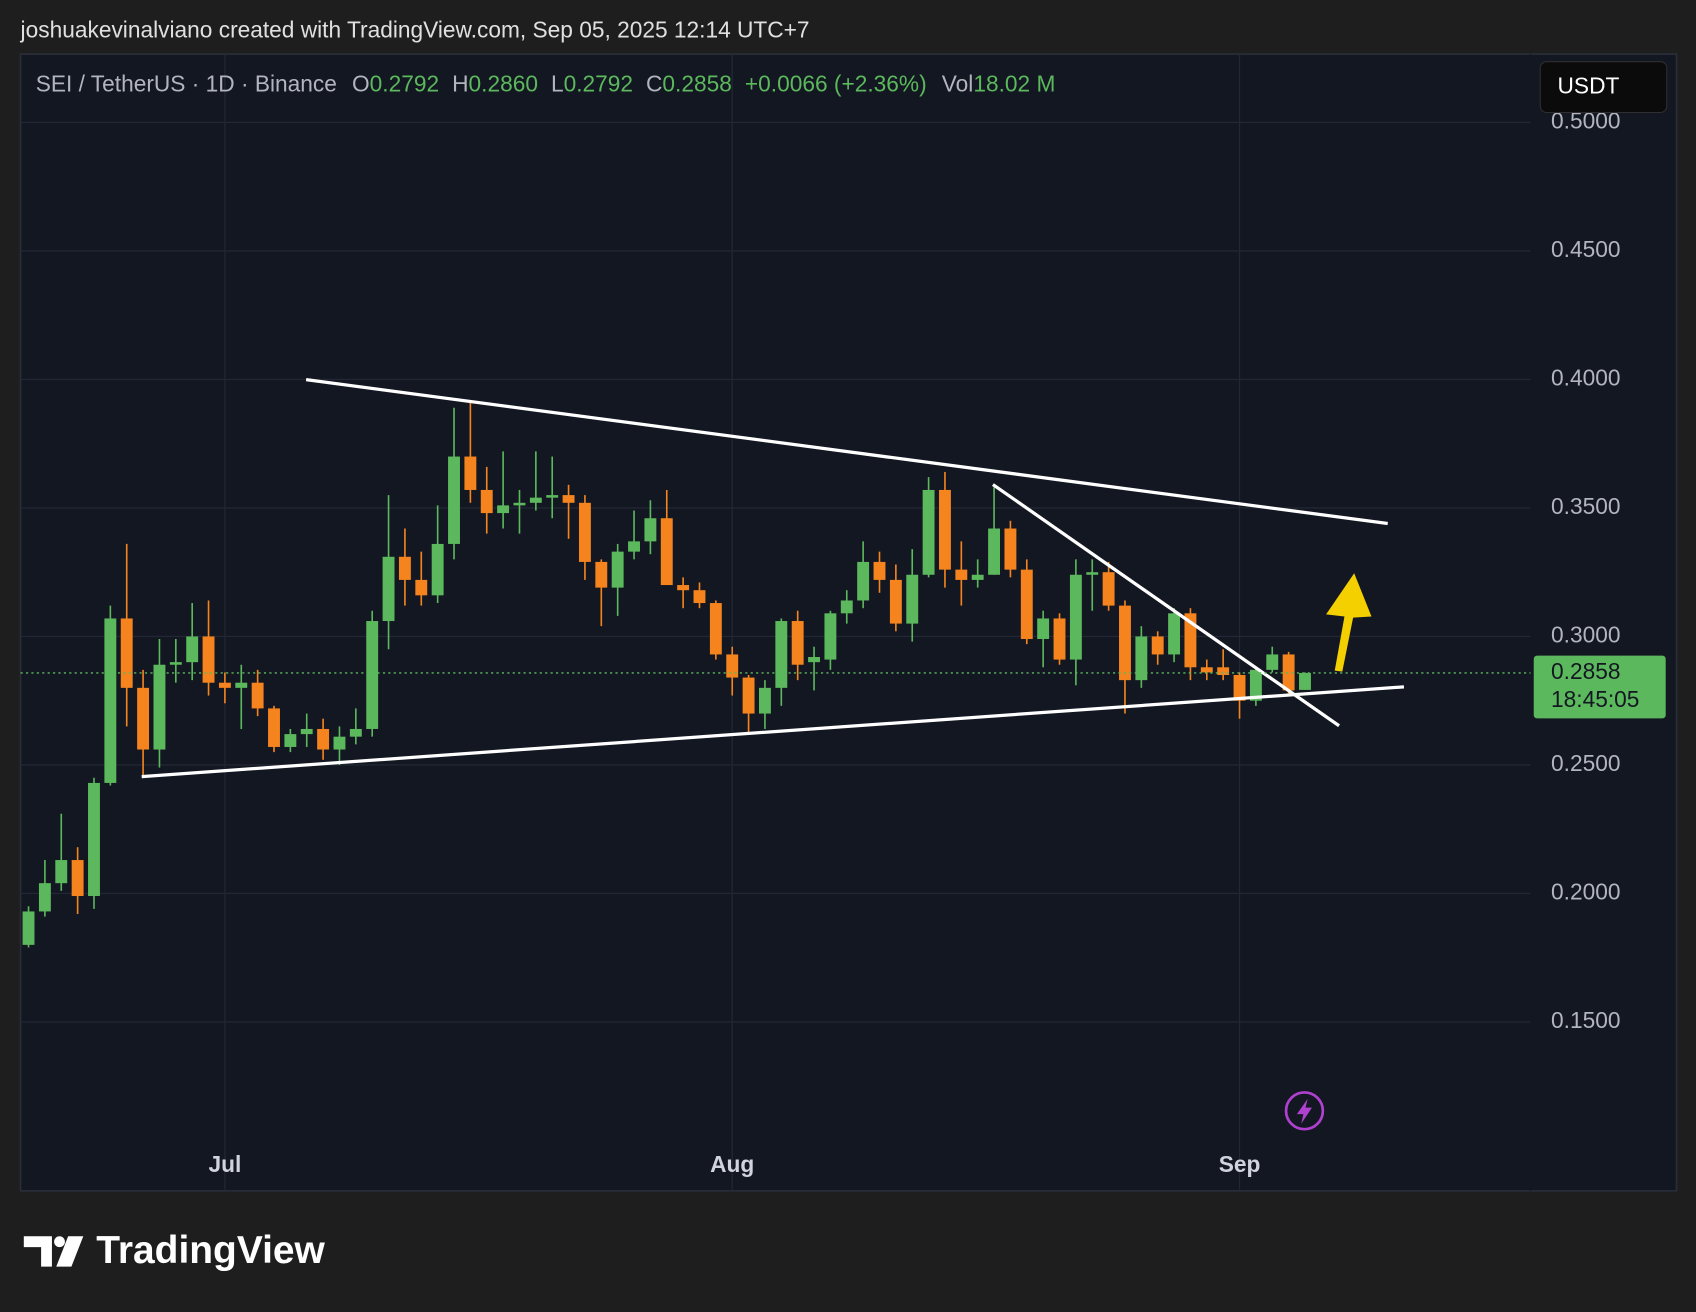 Image resolution: width=1696 pixels, height=1312 pixels. I want to click on volume: 18.02 M, so click(1014, 83).